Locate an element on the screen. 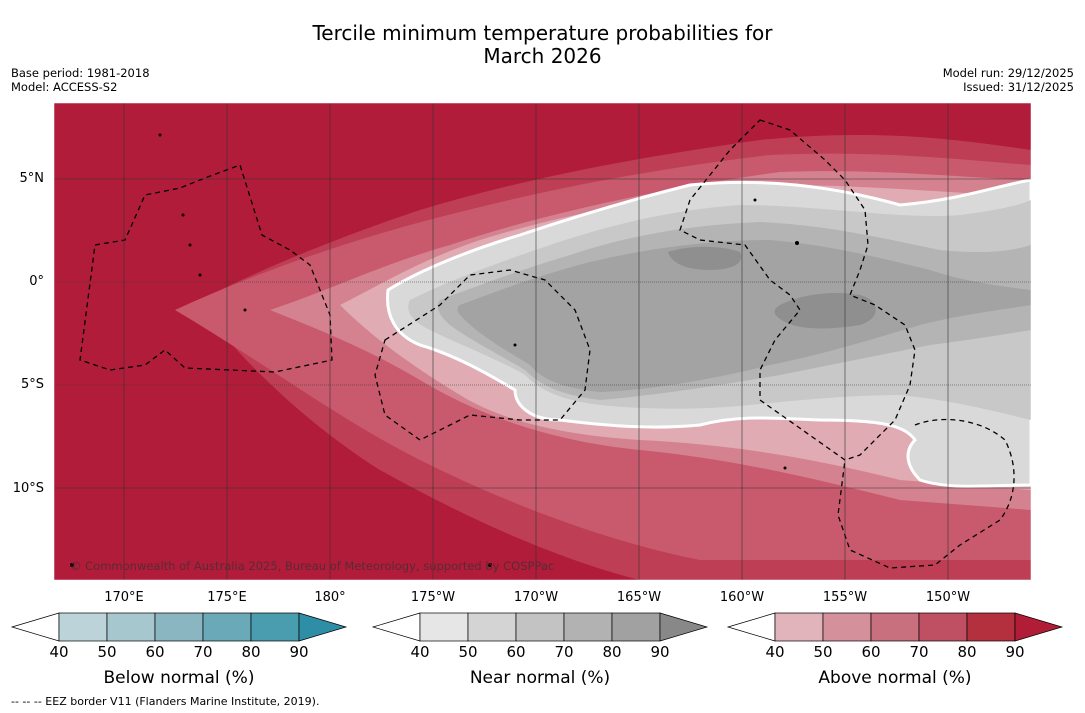 Image resolution: width=1085 pixels, height=713 pixels. issued-date: Issued: 31/12/2025 is located at coordinates (1018, 87).